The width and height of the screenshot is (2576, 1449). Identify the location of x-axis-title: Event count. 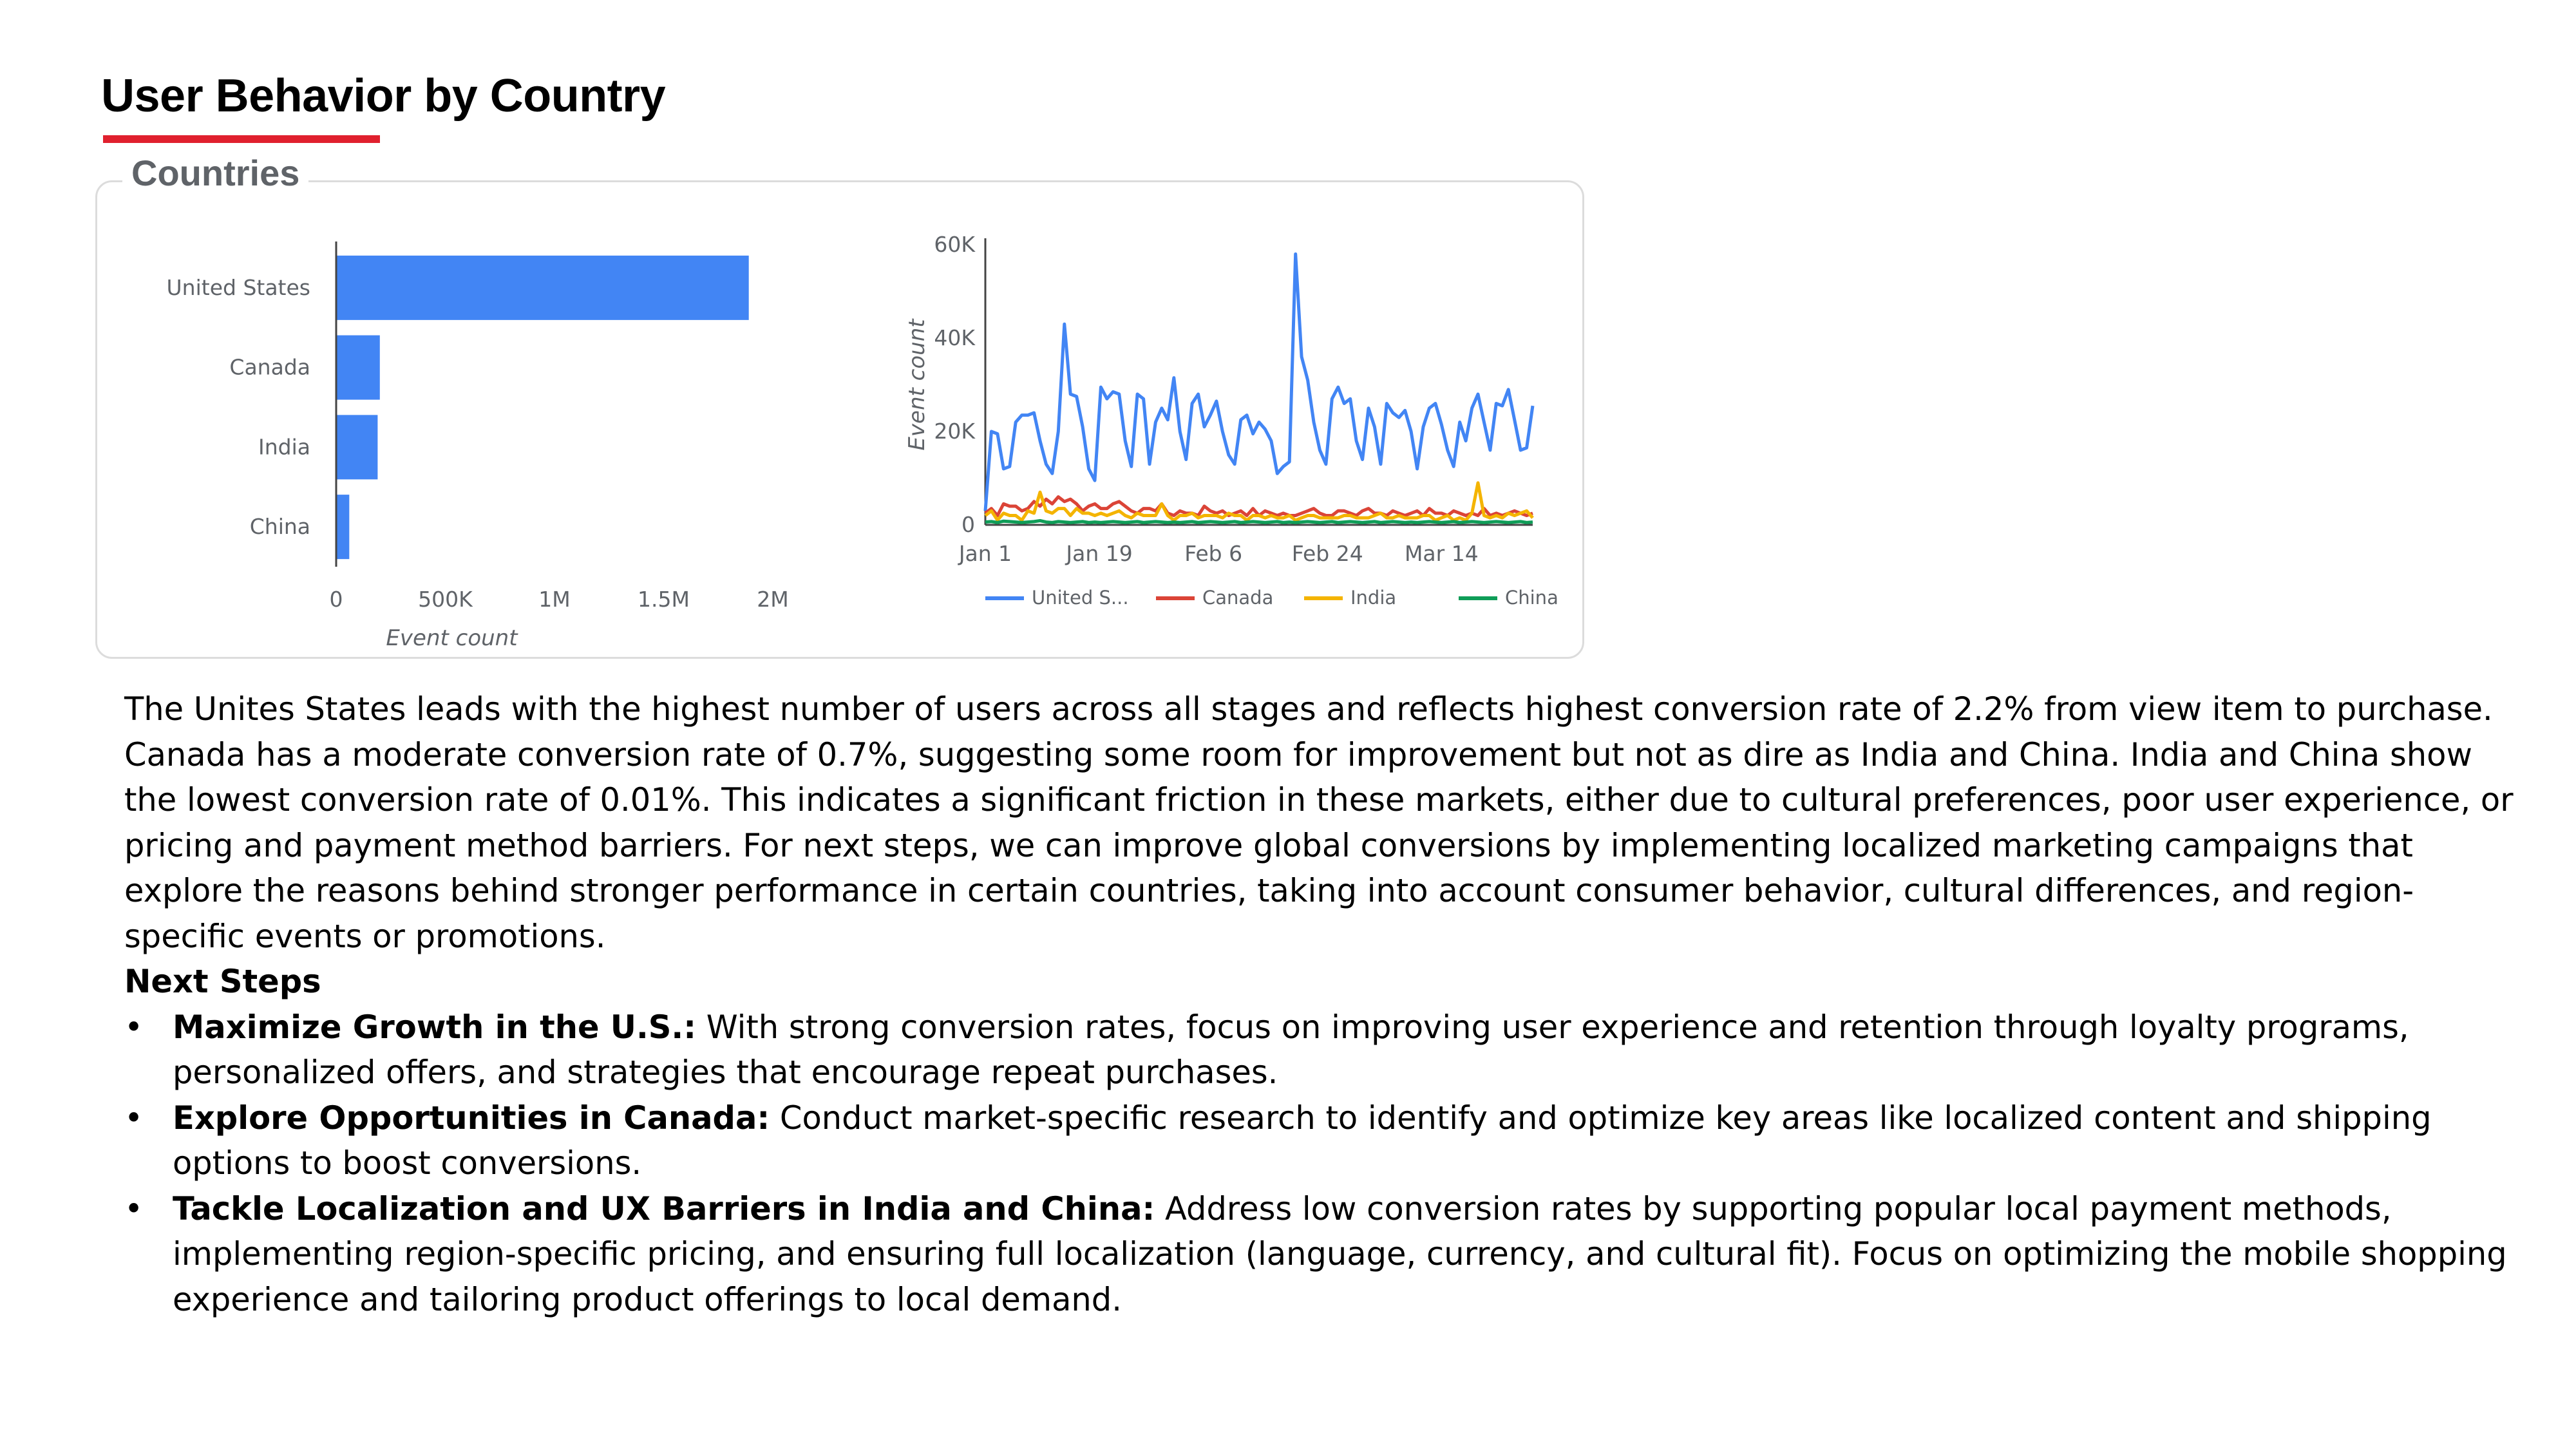
(452, 638).